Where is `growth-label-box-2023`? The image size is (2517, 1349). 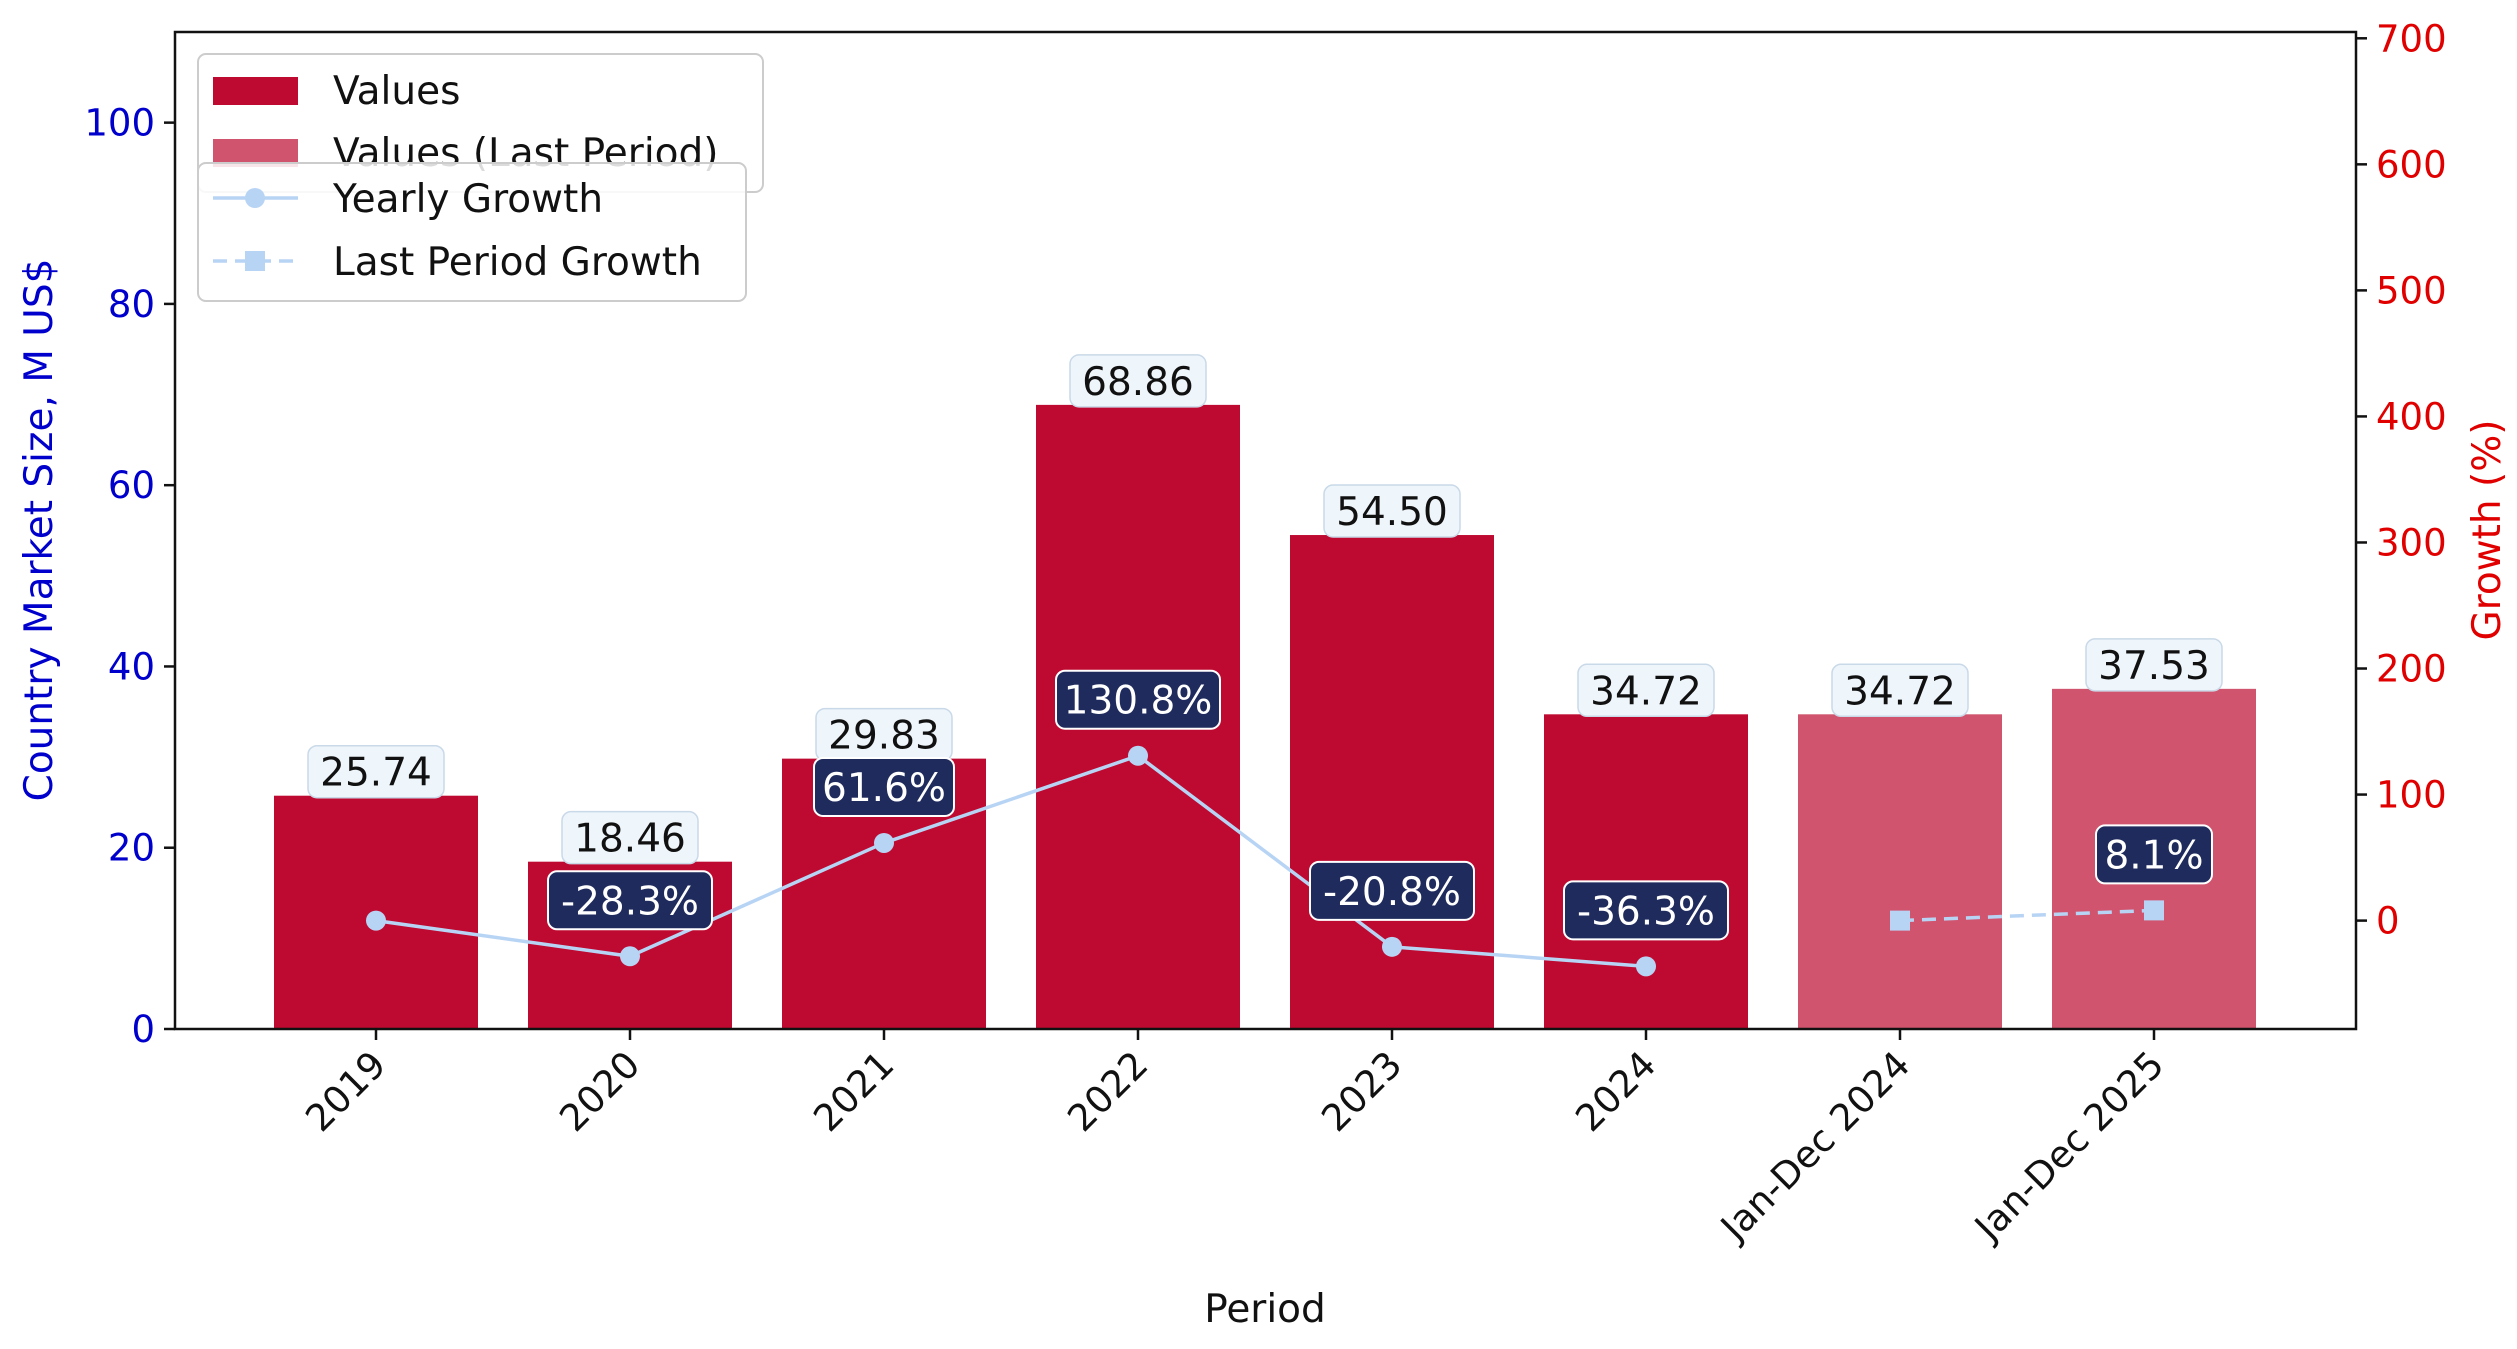 growth-label-box-2023 is located at coordinates (1392, 890).